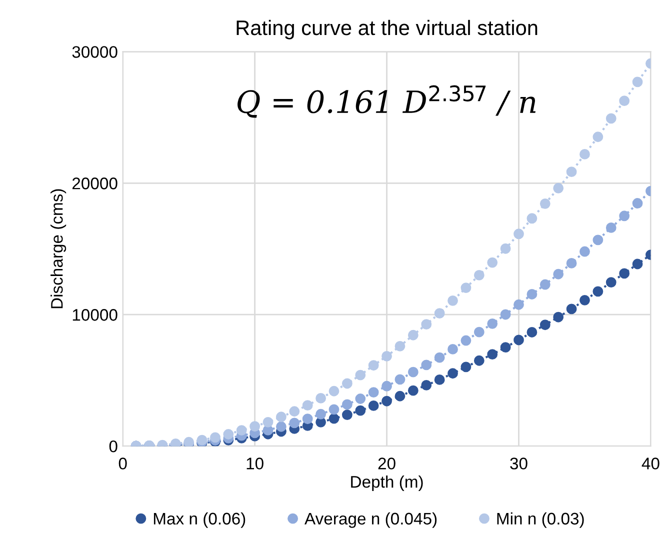  I want to click on annotation: Q = 0.161 D$^{2.357}$ / n, so click(387, 101).